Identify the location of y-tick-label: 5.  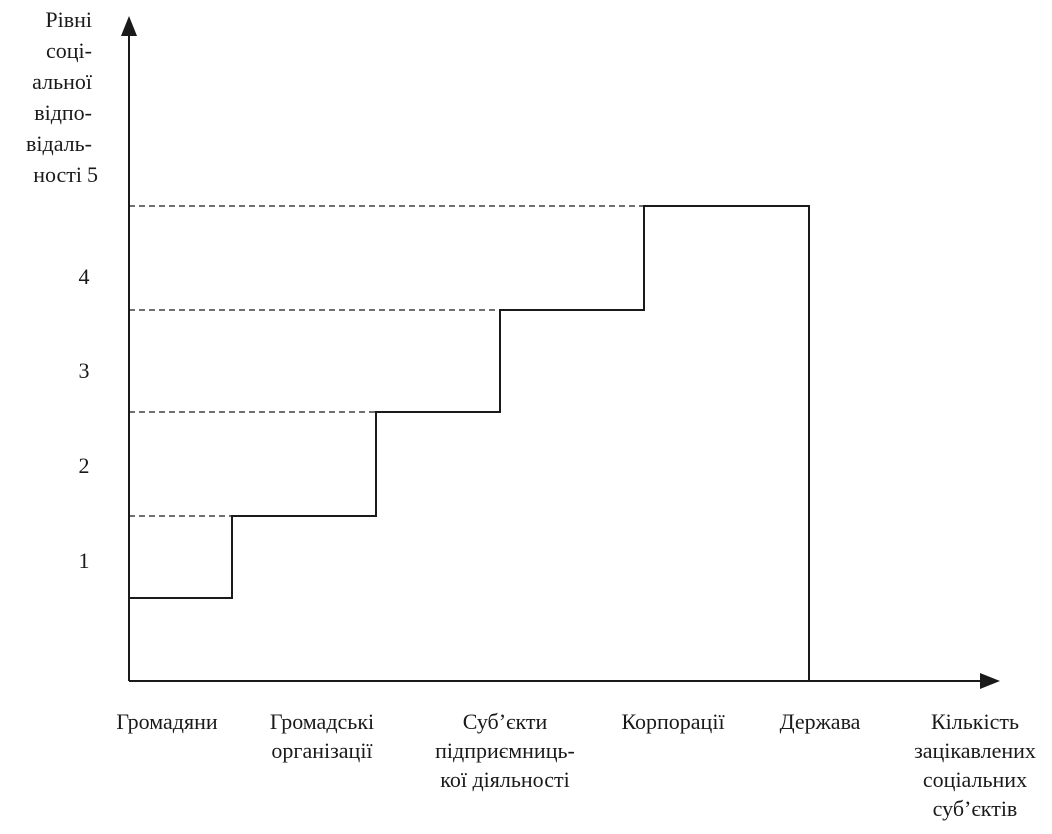
(92, 174).